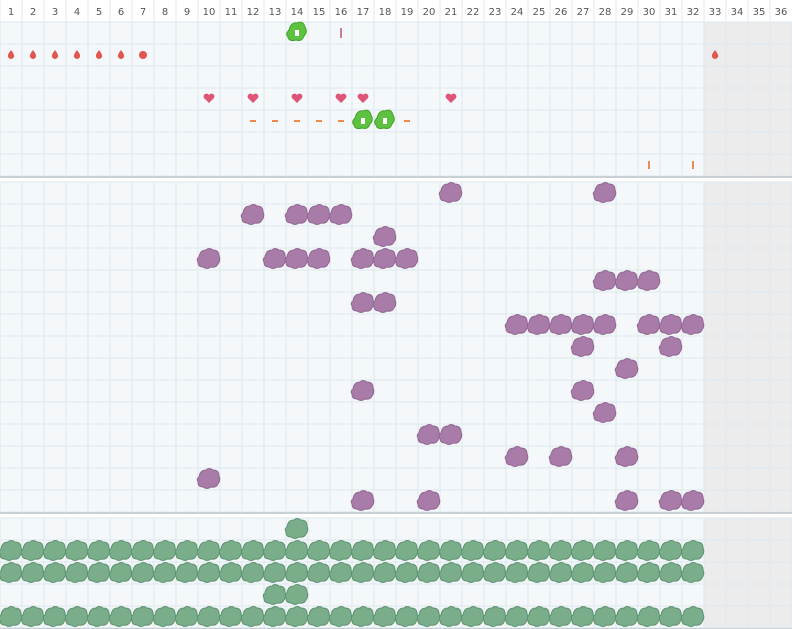 This screenshot has height=629, width=792. I want to click on column-header: 34, so click(737, 12).